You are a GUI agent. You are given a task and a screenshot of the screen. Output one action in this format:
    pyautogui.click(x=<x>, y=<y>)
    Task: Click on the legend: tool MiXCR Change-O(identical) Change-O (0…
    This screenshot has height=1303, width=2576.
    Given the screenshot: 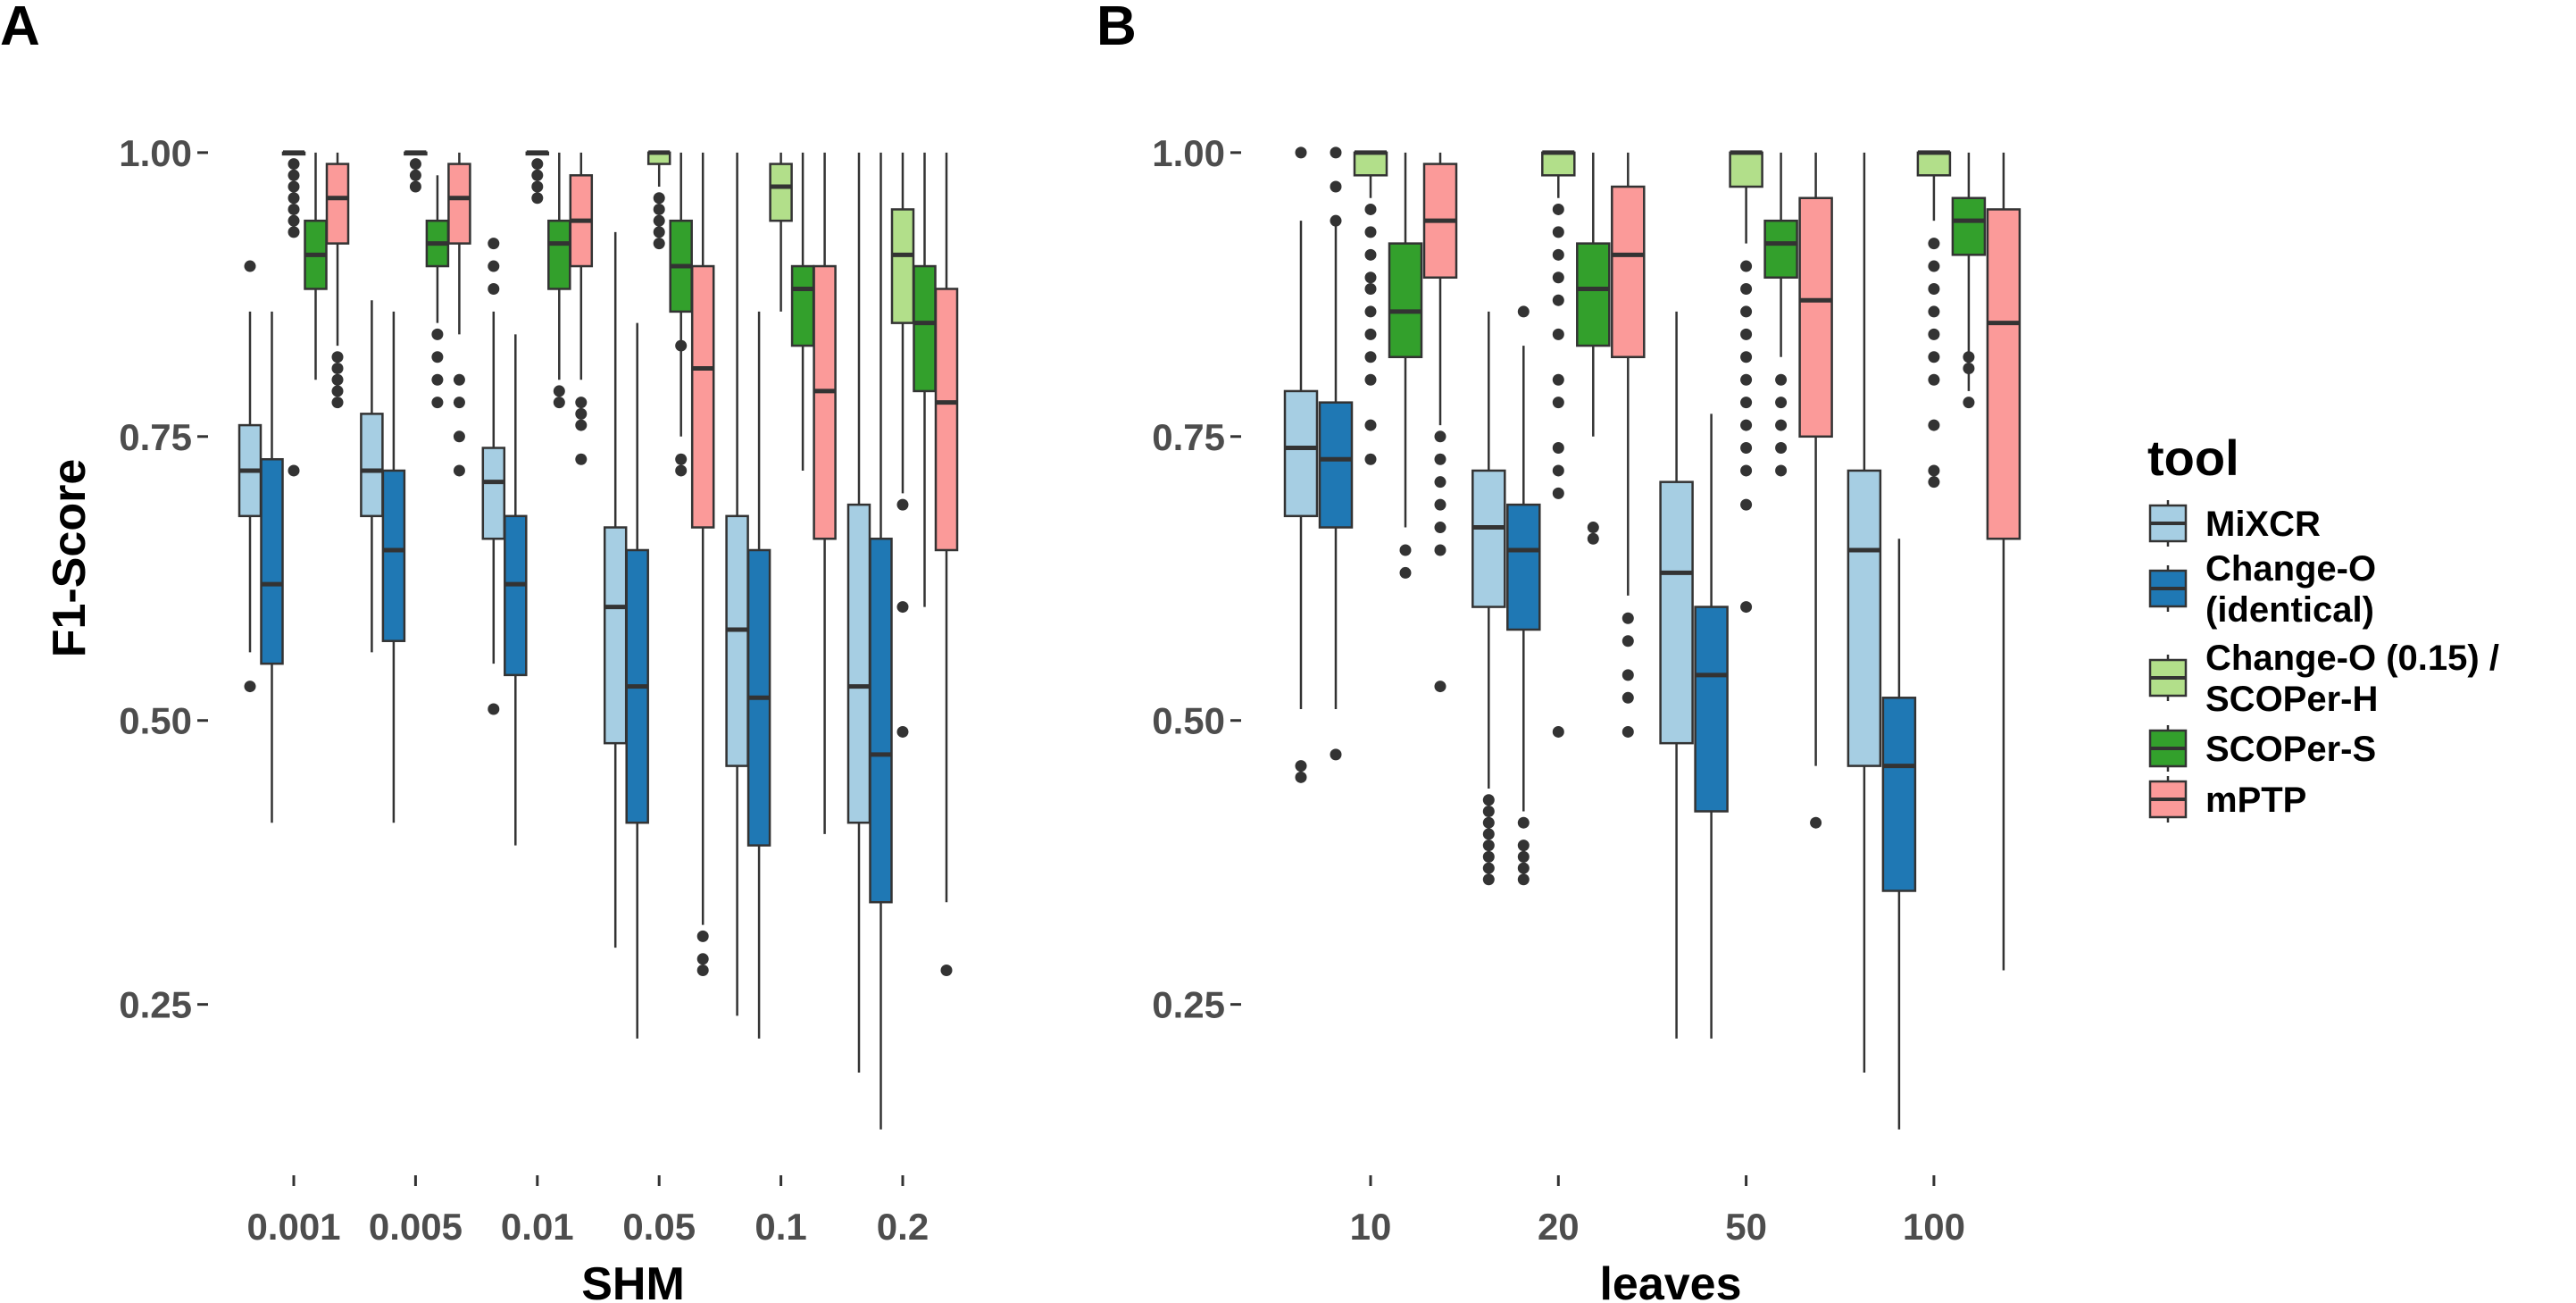 What is the action you would take?
    pyautogui.click(x=2323, y=626)
    